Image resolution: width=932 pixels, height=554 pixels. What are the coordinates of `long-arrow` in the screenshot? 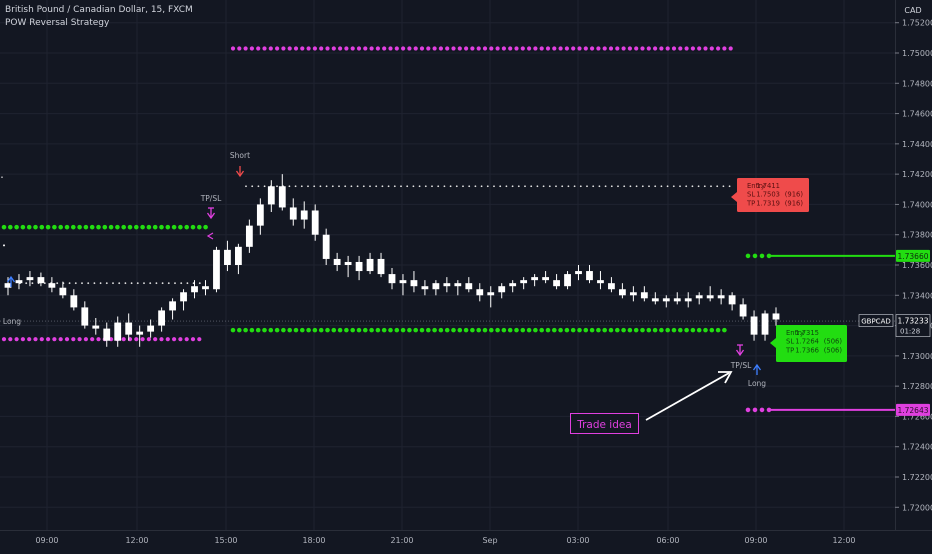 It's located at (757, 367).